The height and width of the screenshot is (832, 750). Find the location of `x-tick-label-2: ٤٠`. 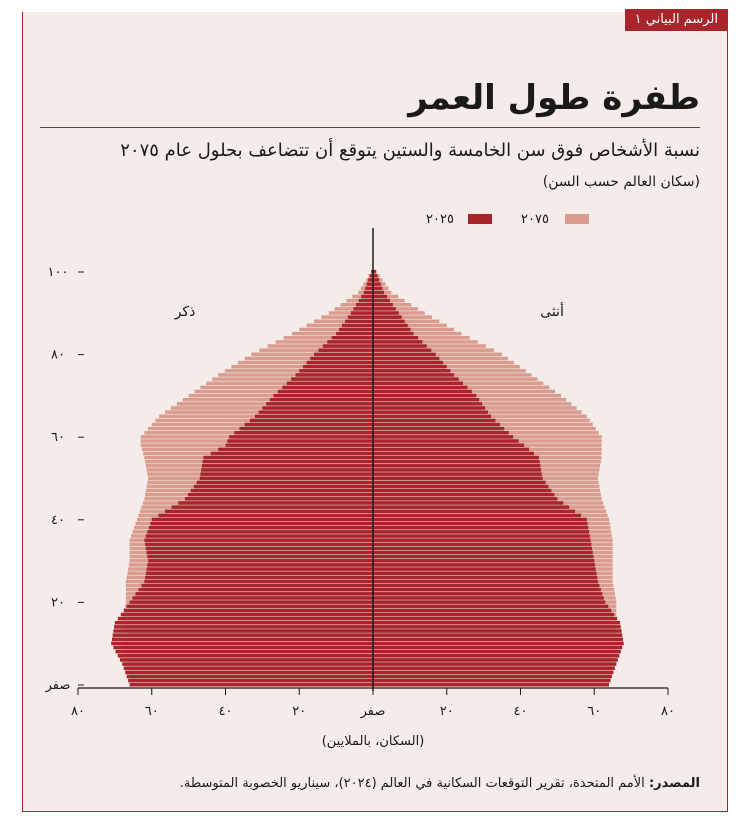

x-tick-label-2: ٤٠ is located at coordinates (226, 711).